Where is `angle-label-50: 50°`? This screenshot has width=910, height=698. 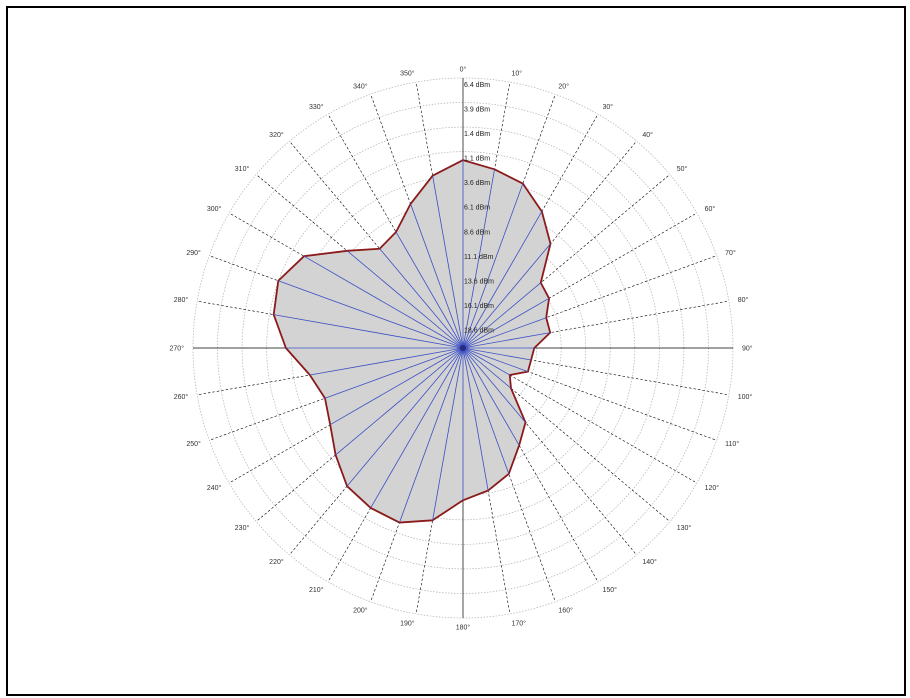
angle-label-50: 50° is located at coordinates (682, 169).